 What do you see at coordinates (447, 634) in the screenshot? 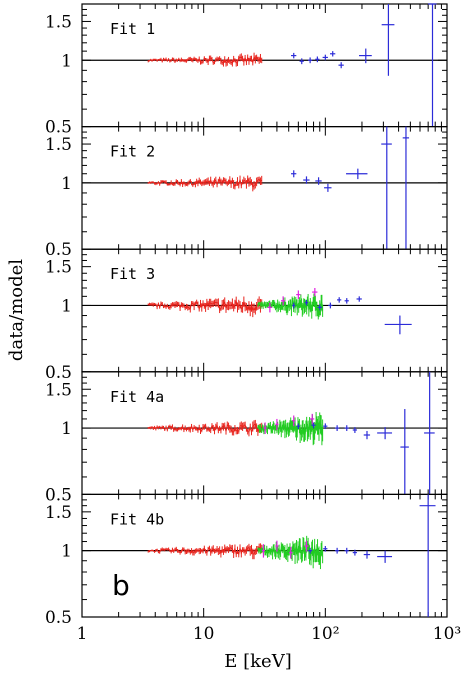
I see `x-tick-label: 10³` at bounding box center [447, 634].